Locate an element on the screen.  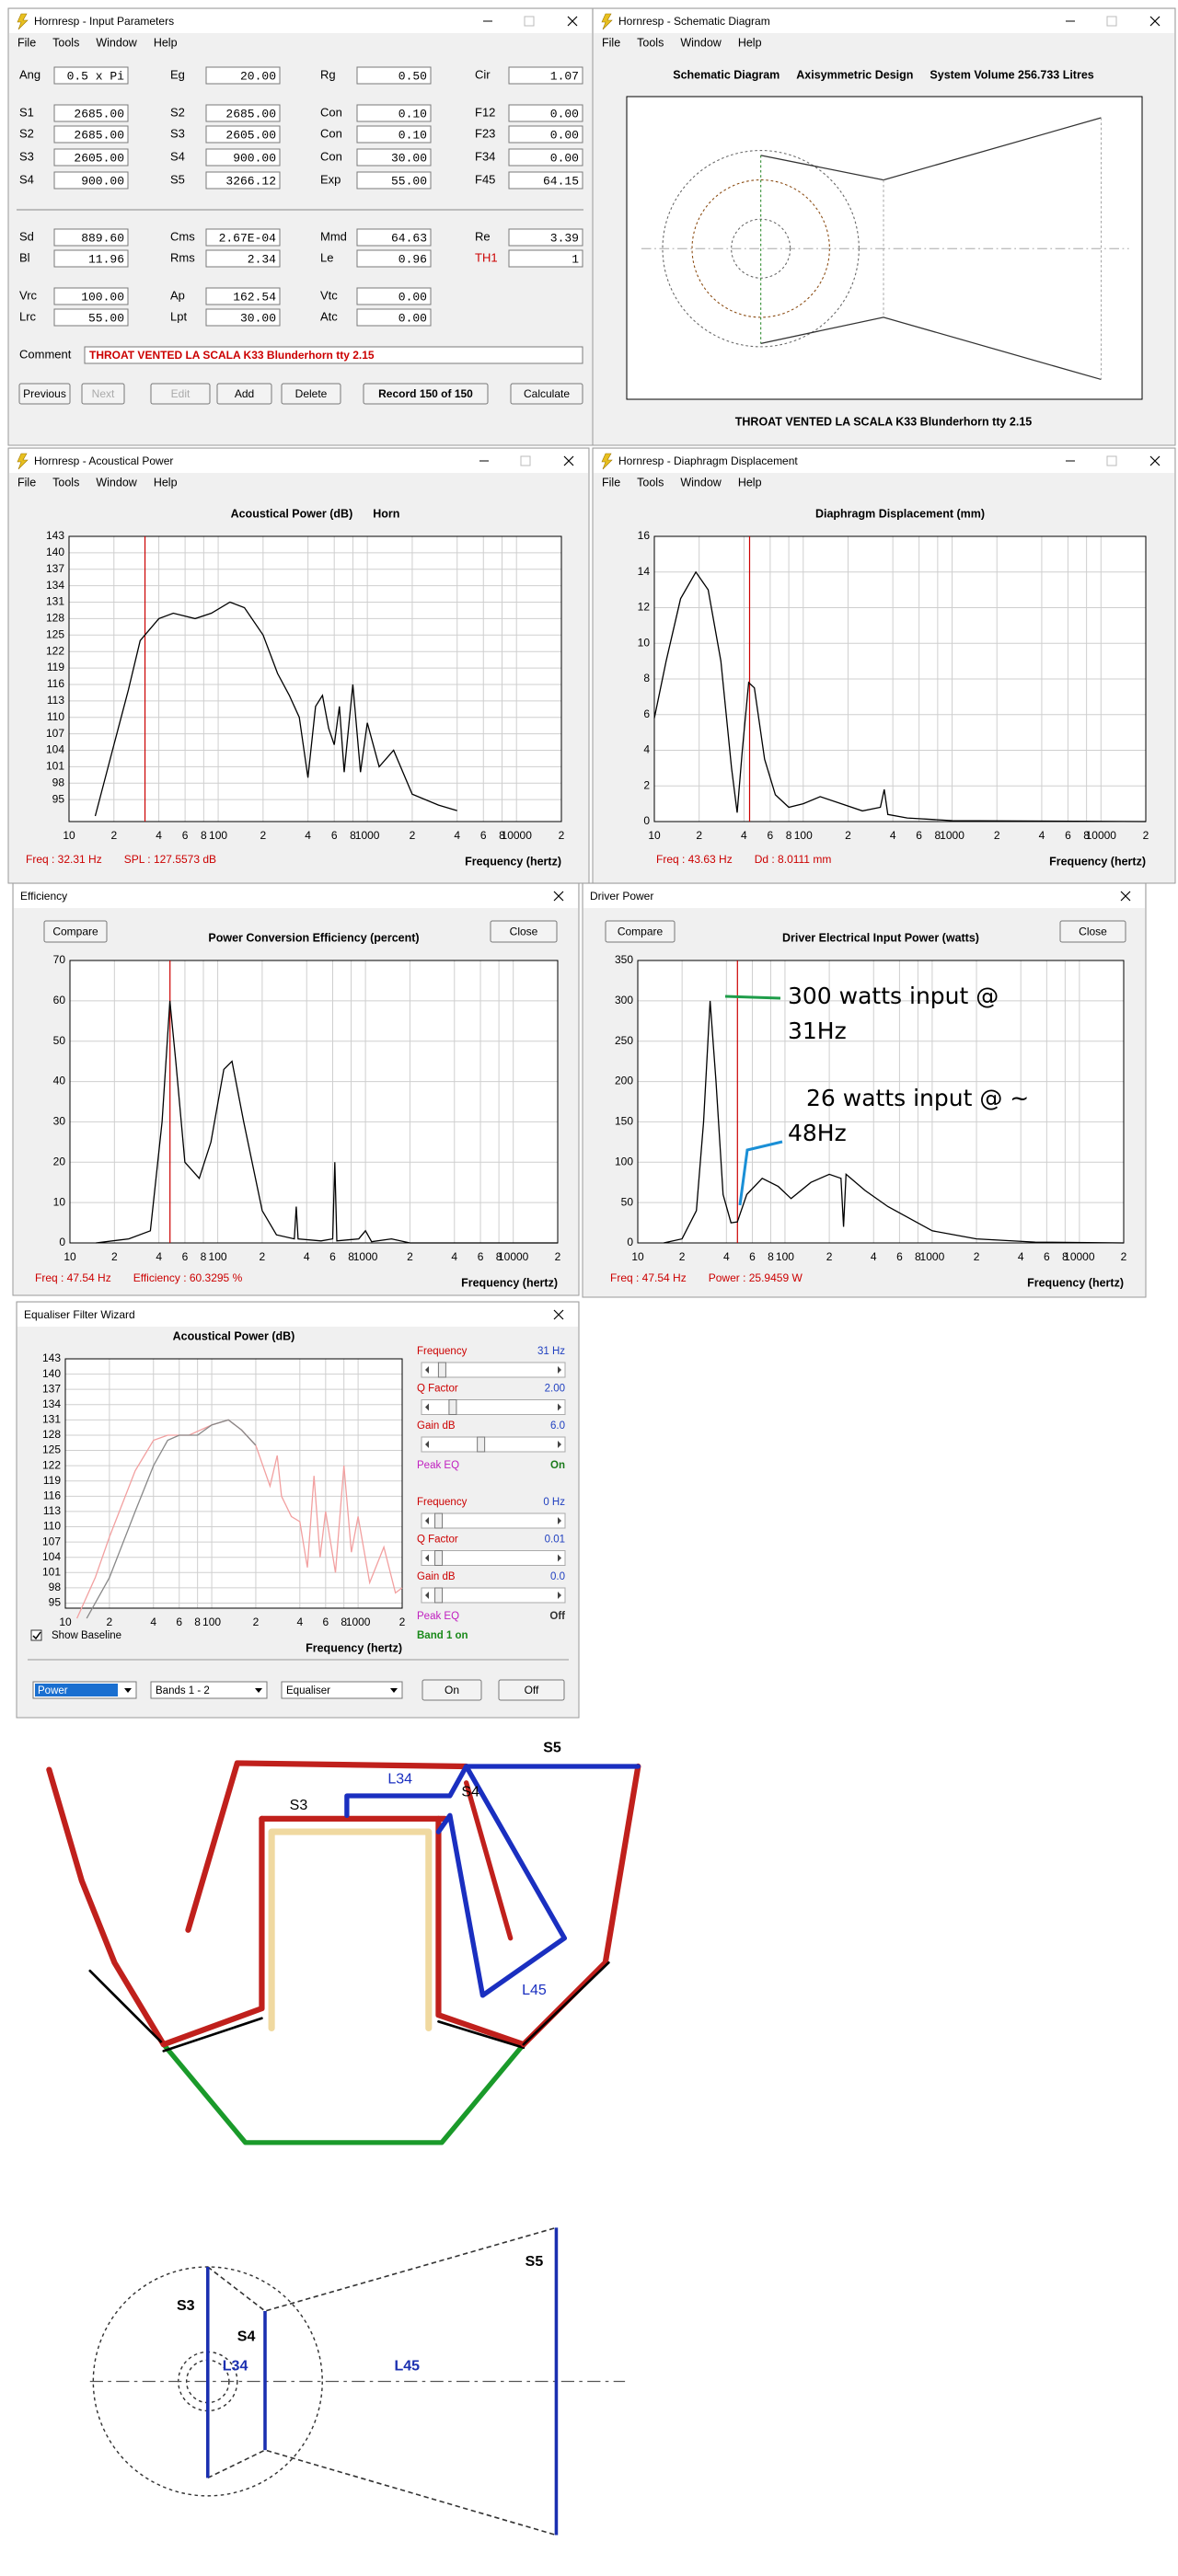
dropdown-value: Power is located at coordinates (53, 1690).